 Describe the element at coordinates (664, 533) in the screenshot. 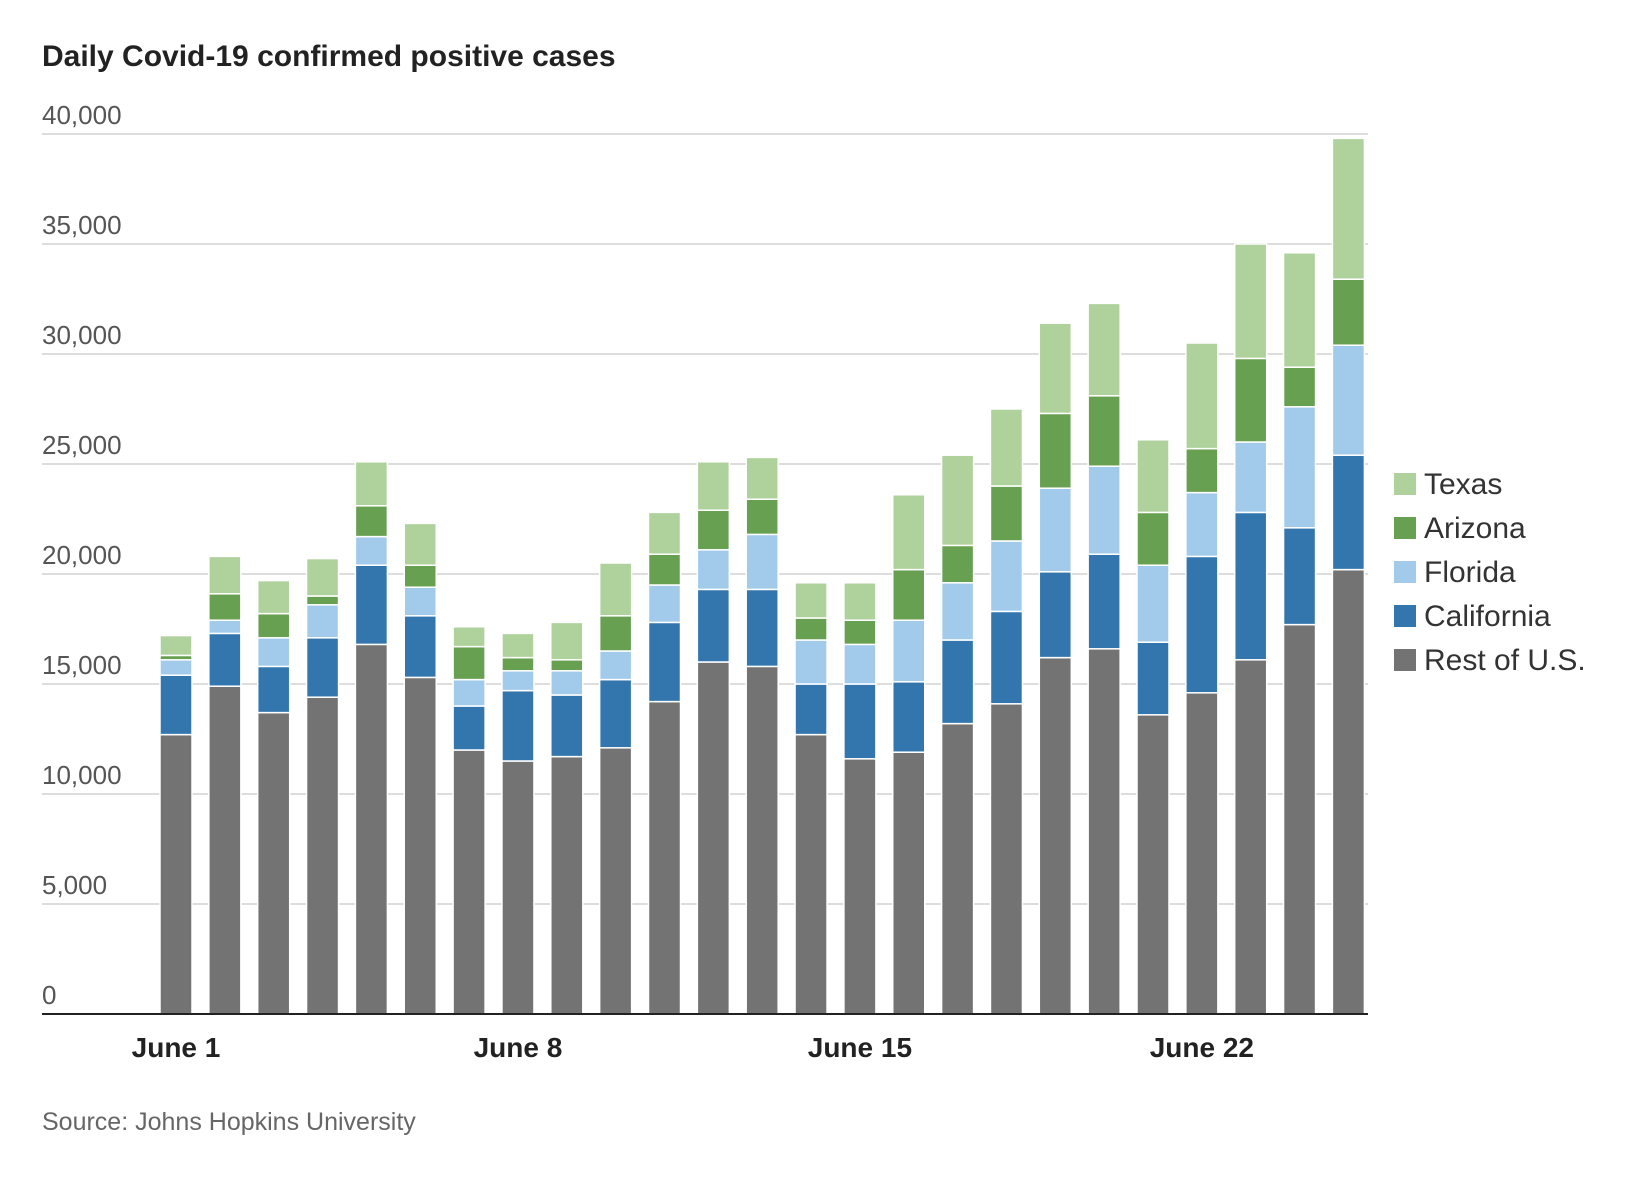

I see `bar-segment-texas: June 11 — Texas: 1900` at that location.